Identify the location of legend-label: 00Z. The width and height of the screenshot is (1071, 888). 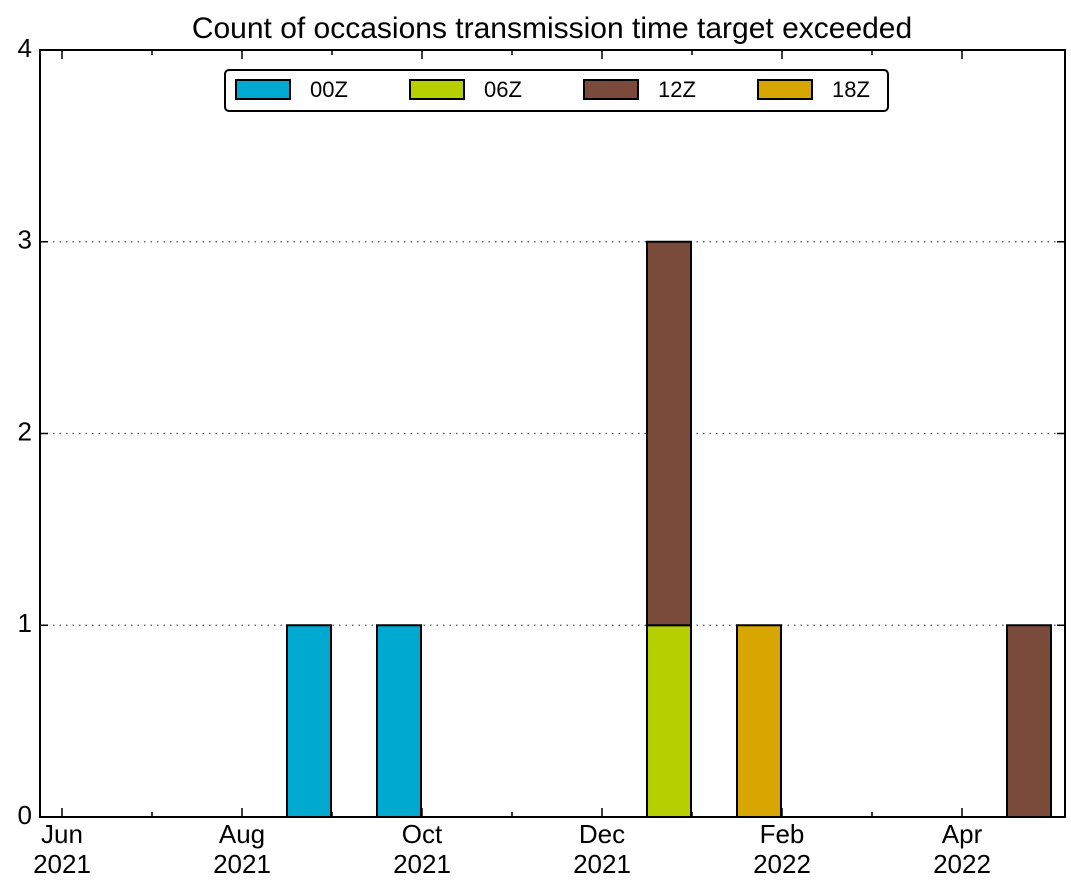
(329, 89).